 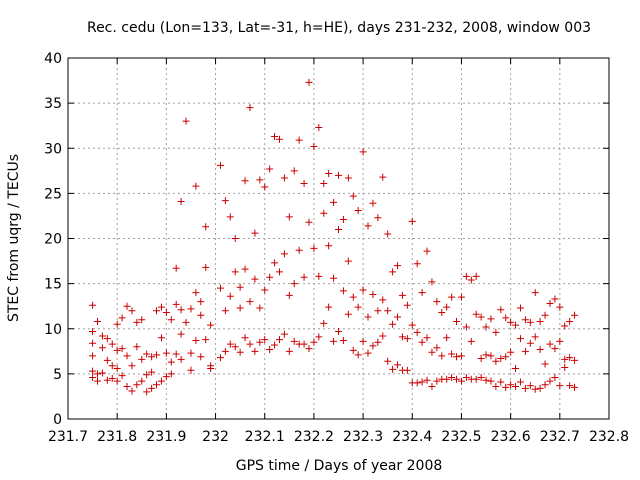 I want to click on x-tick-label: 231.9, so click(x=166, y=437).